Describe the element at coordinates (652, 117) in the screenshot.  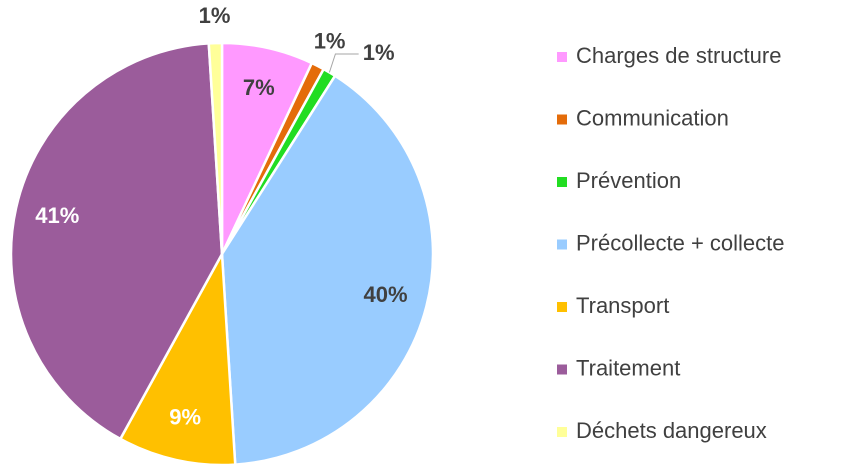
I see `legend-label: Communication` at that location.